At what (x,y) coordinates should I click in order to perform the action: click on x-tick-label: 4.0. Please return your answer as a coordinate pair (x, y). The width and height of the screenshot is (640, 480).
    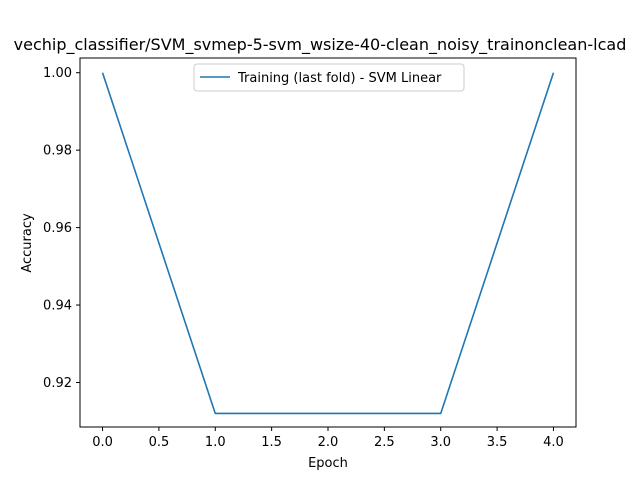
    Looking at the image, I should click on (553, 442).